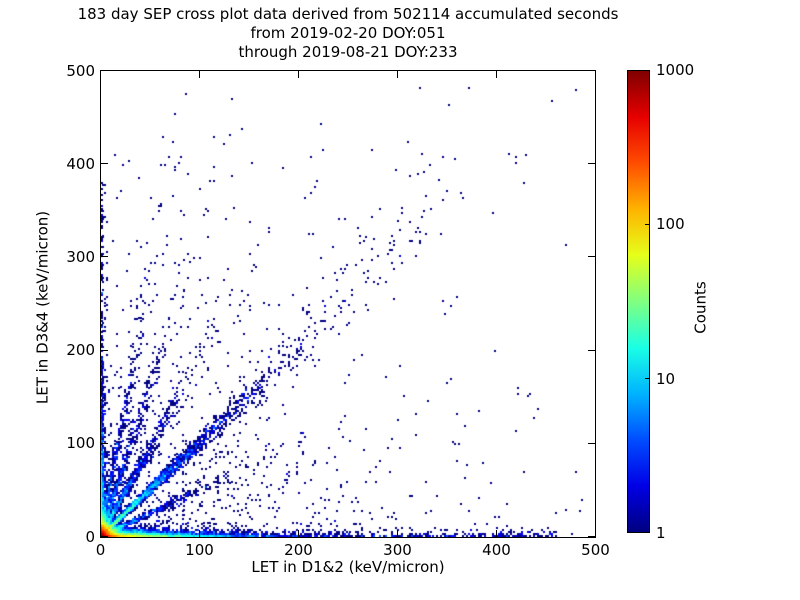 The image size is (800, 600). Describe the element at coordinates (80, 350) in the screenshot. I see `y-tick-label: 200` at that location.